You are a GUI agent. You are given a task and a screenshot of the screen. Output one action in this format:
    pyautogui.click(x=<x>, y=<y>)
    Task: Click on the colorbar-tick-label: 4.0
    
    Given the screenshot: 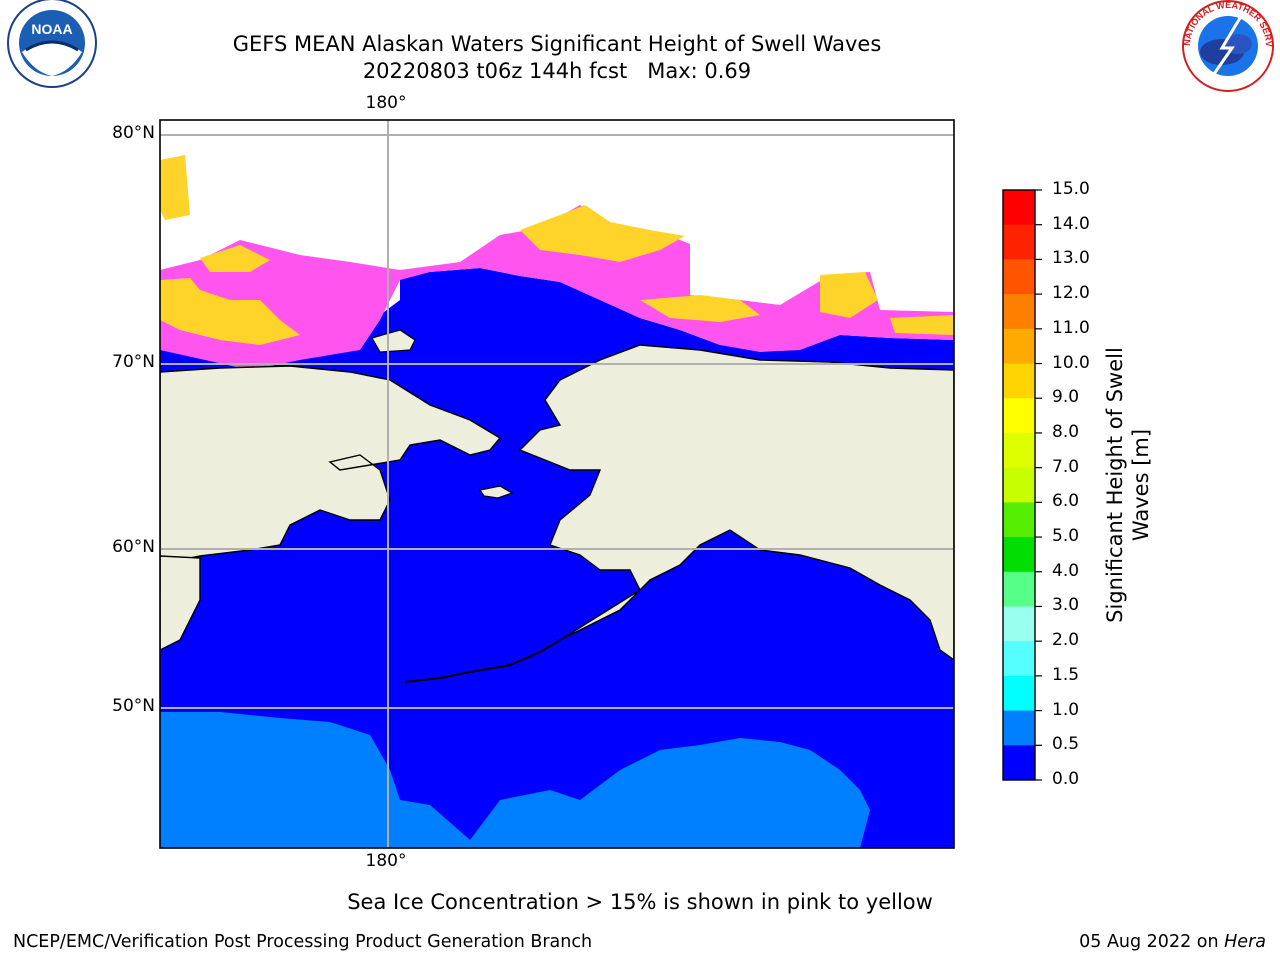 What is the action you would take?
    pyautogui.click(x=1066, y=570)
    